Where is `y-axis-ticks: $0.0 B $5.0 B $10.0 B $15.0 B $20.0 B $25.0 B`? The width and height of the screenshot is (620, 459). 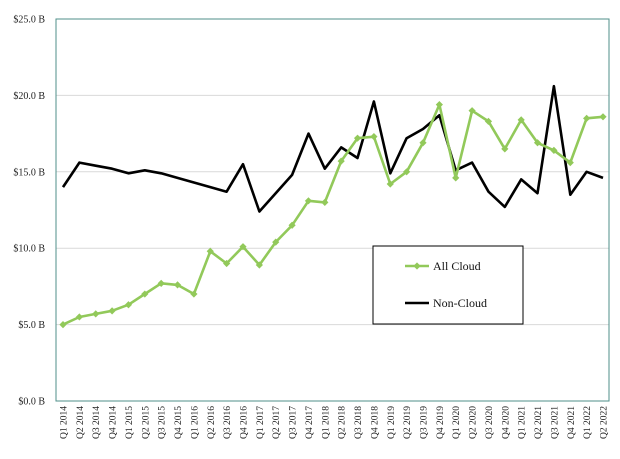 y-axis-ticks: $0.0 B $5.0 B $10.0 B $15.0 B $20.0 B $25.0 B is located at coordinates (29, 211).